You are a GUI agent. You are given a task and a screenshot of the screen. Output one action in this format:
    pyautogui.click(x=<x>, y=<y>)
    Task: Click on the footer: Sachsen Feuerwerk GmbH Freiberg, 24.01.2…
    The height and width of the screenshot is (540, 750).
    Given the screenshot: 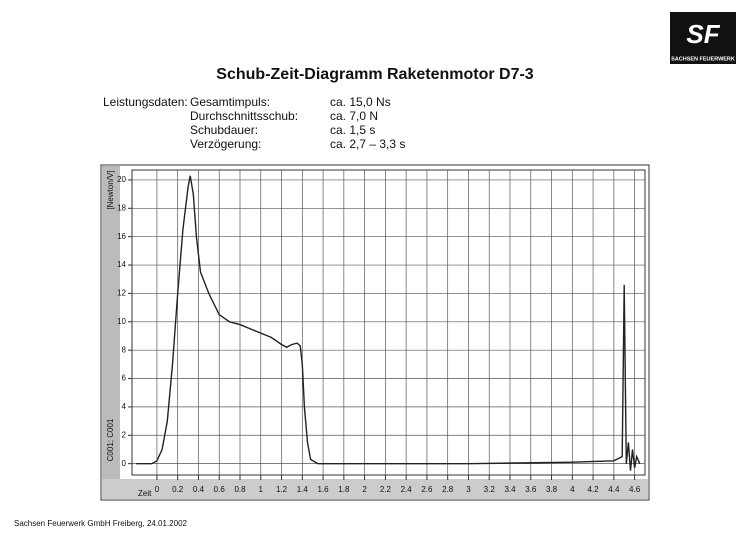 What is the action you would take?
    pyautogui.click(x=101, y=523)
    